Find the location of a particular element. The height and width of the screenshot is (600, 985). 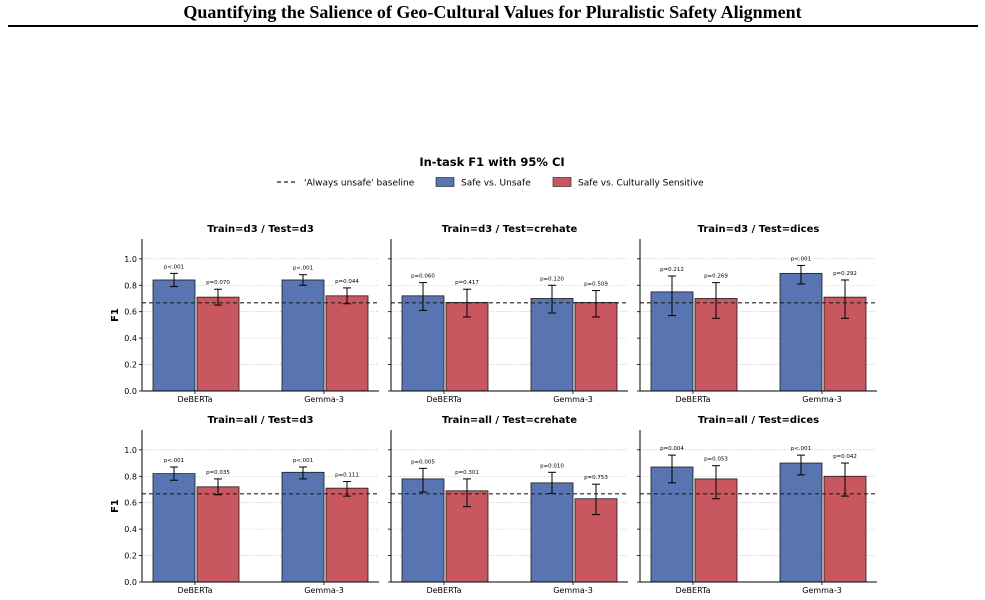

panel-title: Train=all / Test=crehate is located at coordinates (509, 420).